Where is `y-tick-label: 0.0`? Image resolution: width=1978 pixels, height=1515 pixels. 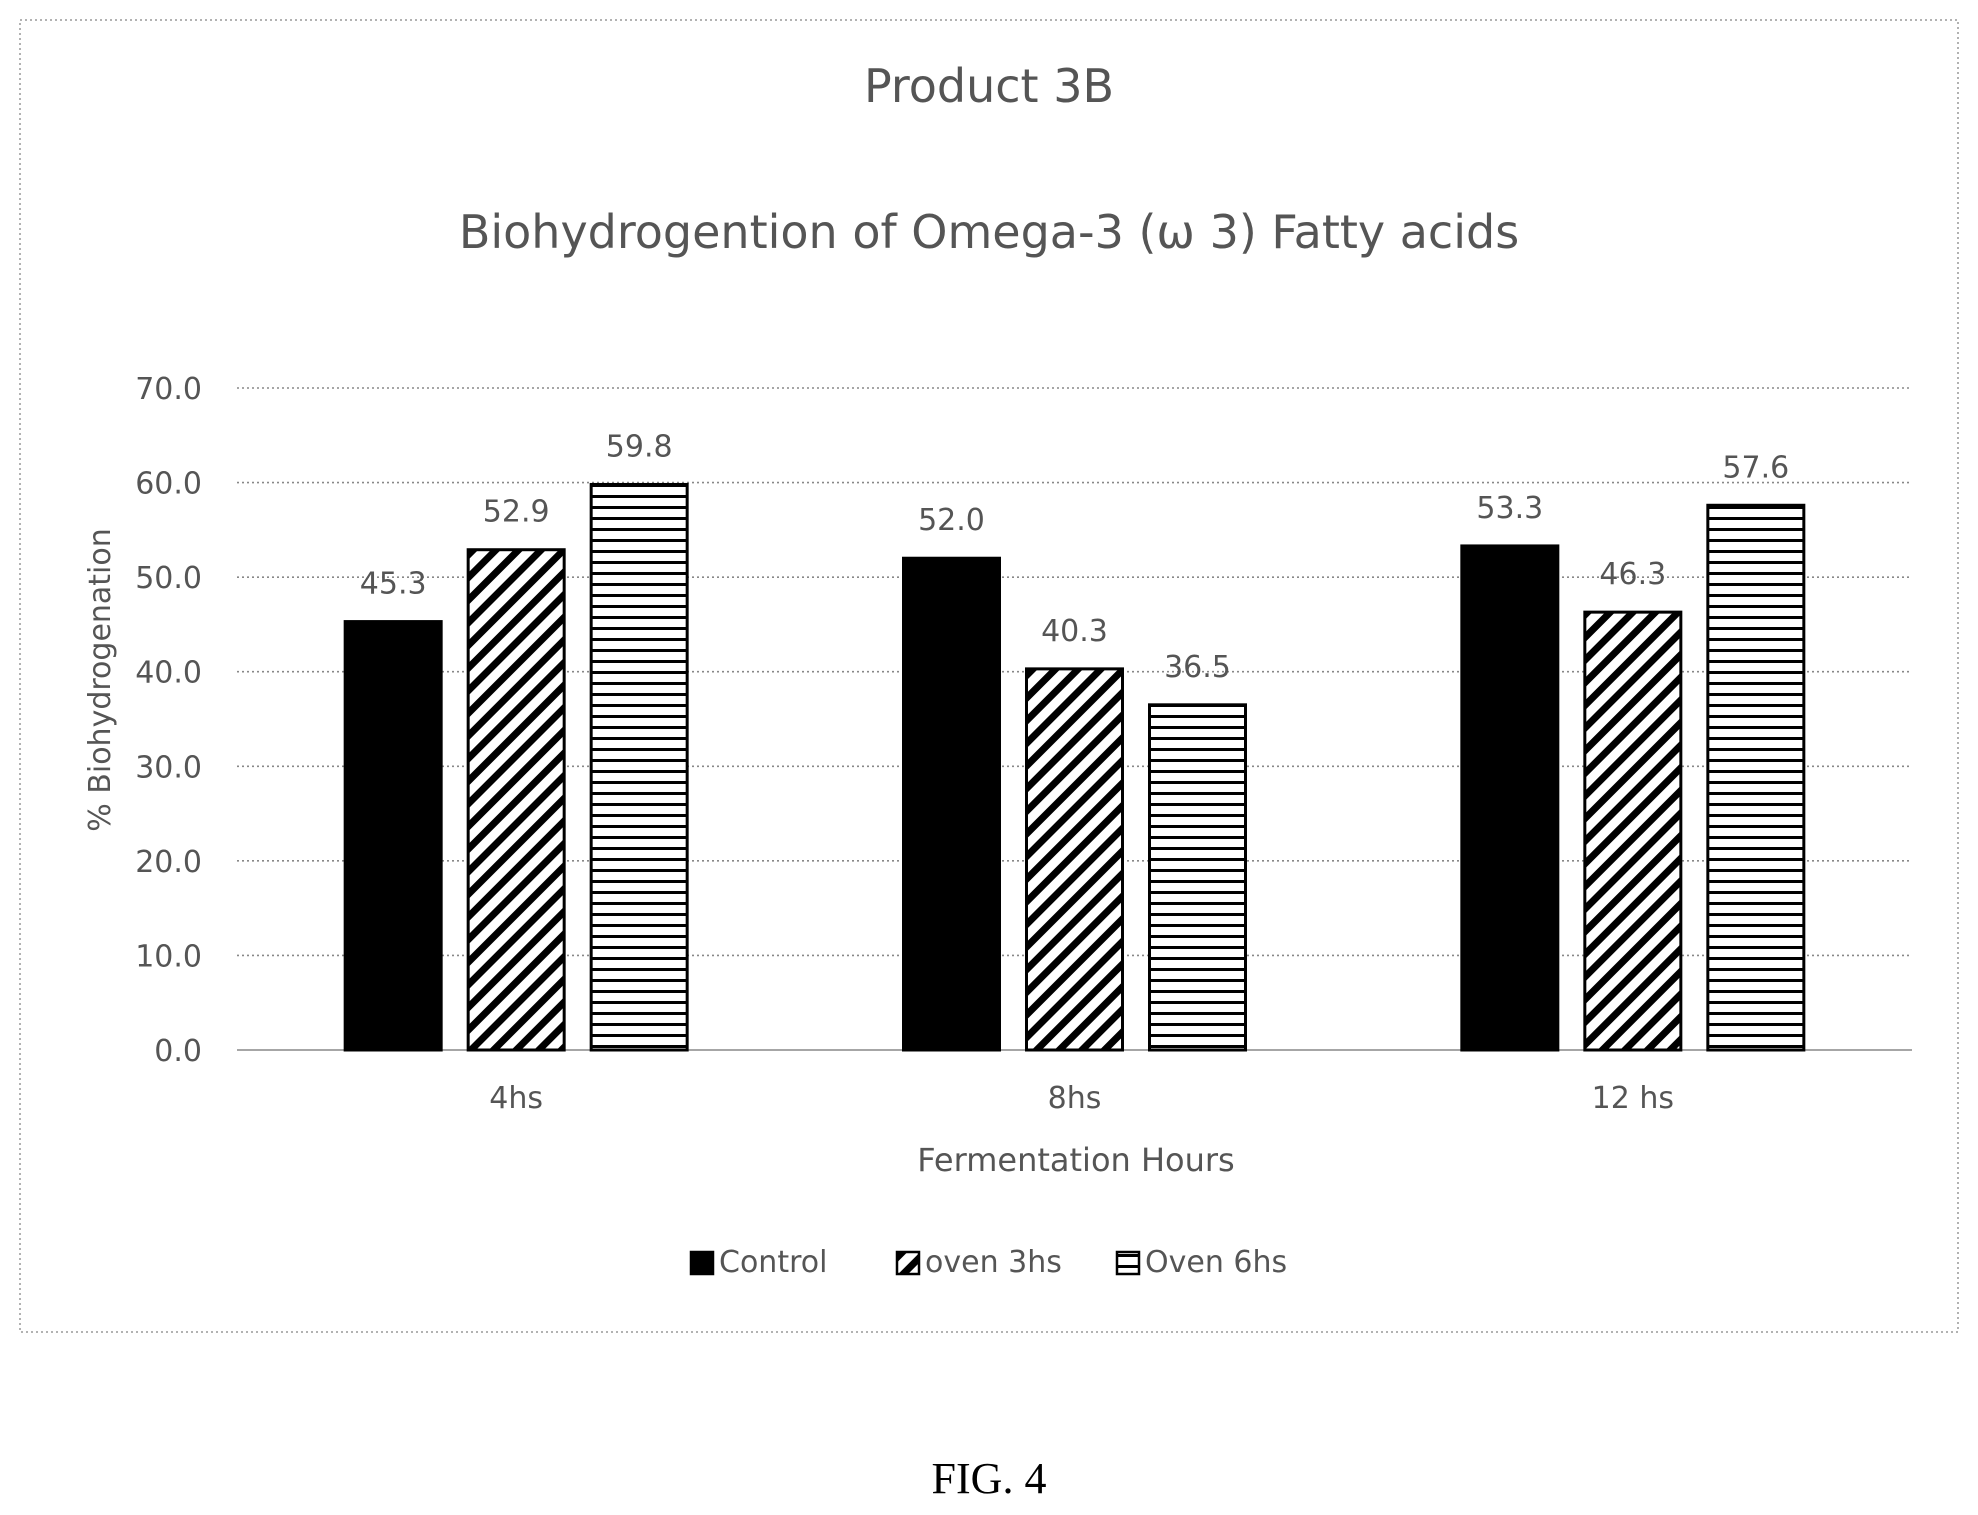 y-tick-label: 0.0 is located at coordinates (178, 1051).